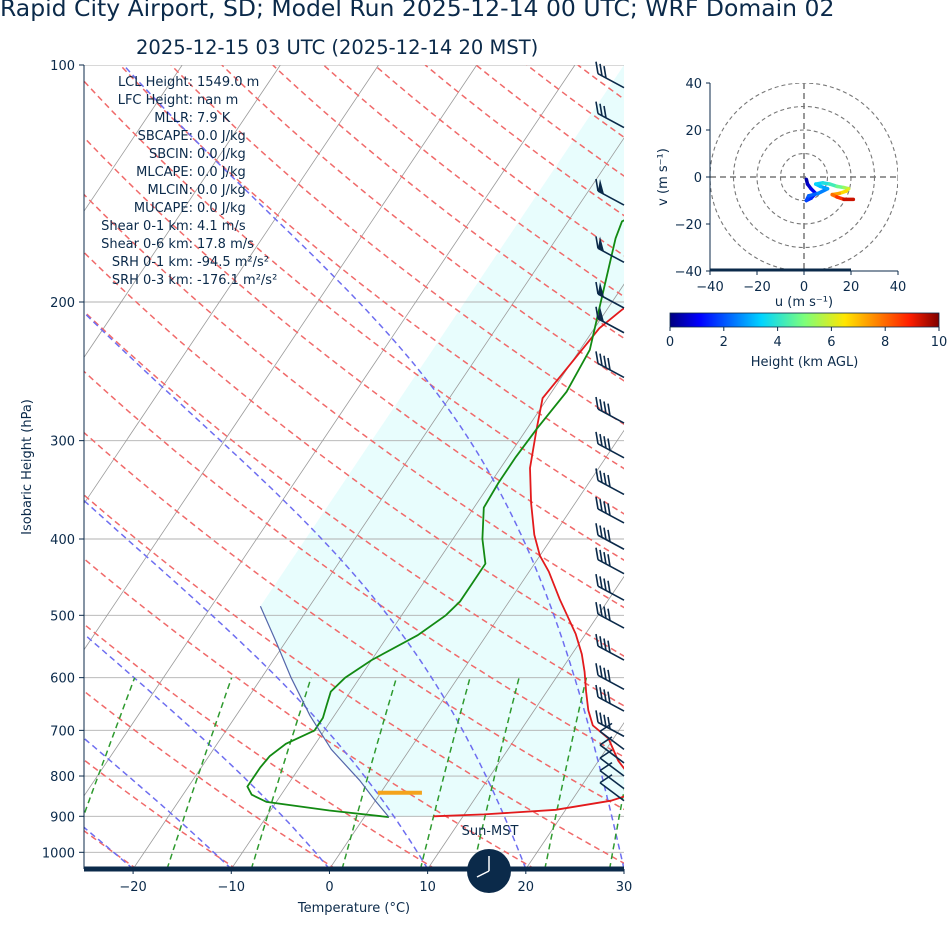 The image size is (948, 936). Describe the element at coordinates (155, 100) in the screenshot. I see `index-label: LFC Height:` at that location.